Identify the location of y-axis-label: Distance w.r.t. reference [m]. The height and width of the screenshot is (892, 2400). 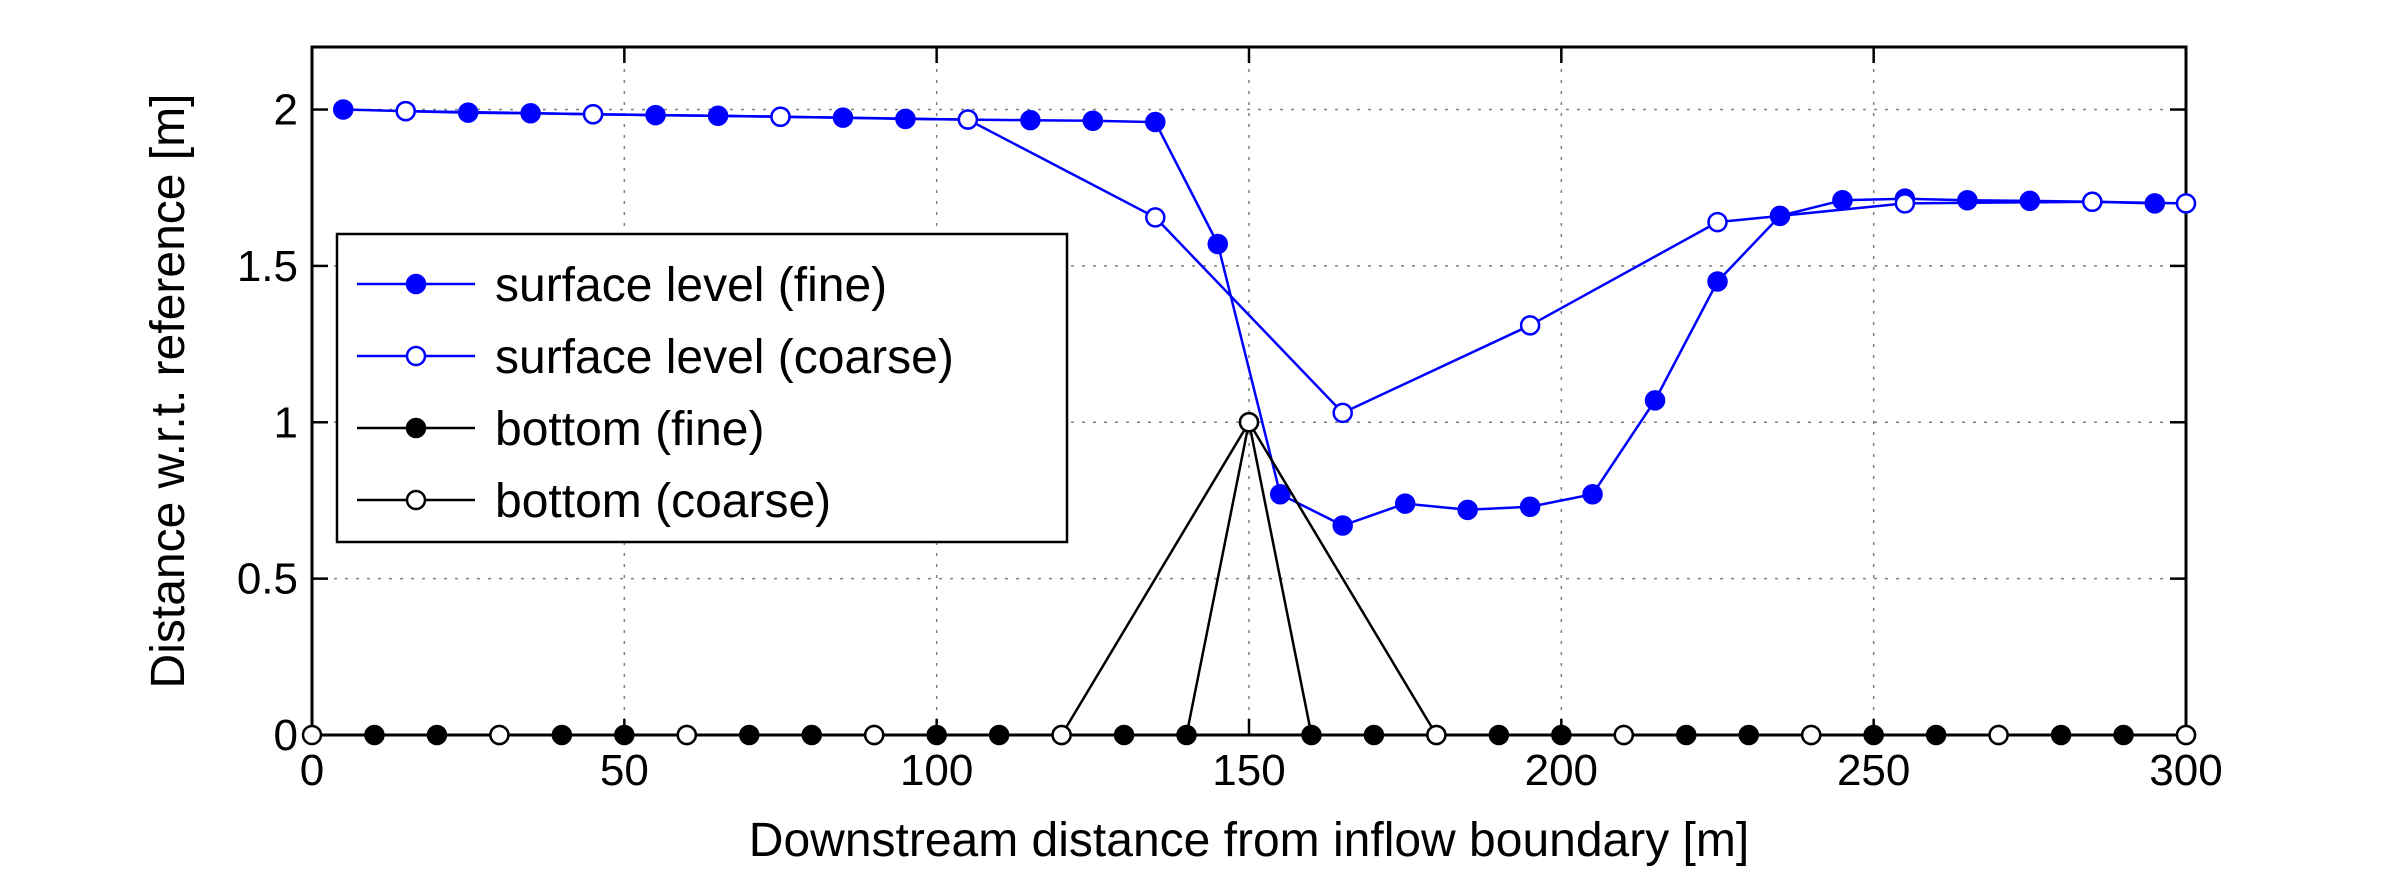
(168, 391).